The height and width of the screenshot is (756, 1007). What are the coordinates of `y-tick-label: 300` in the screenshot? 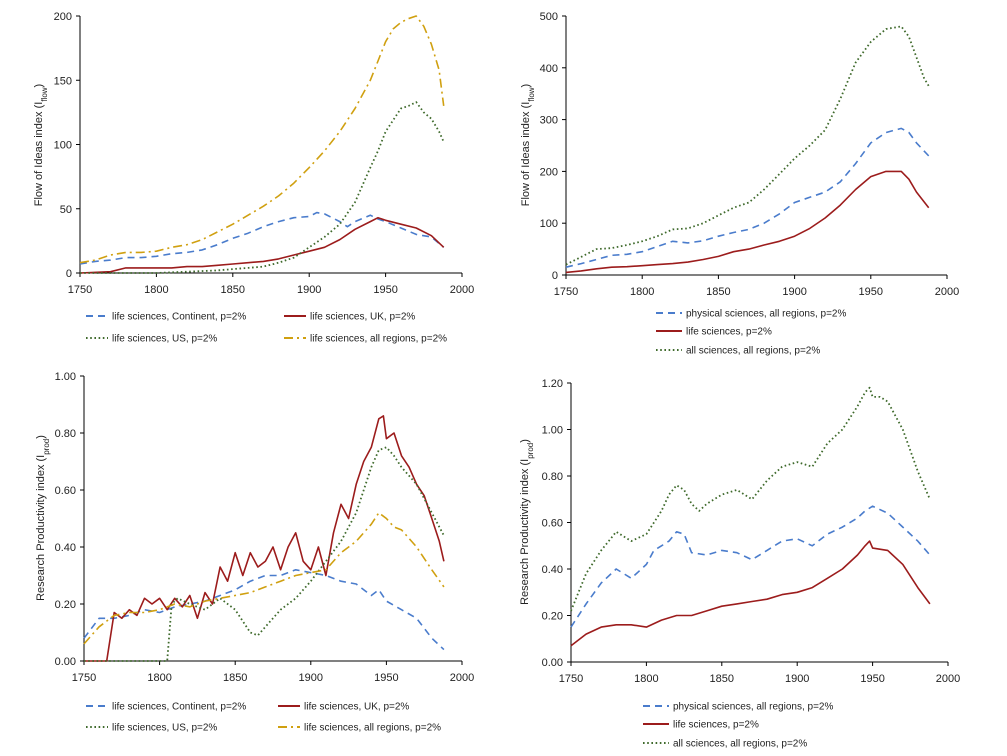 It's located at (549, 121).